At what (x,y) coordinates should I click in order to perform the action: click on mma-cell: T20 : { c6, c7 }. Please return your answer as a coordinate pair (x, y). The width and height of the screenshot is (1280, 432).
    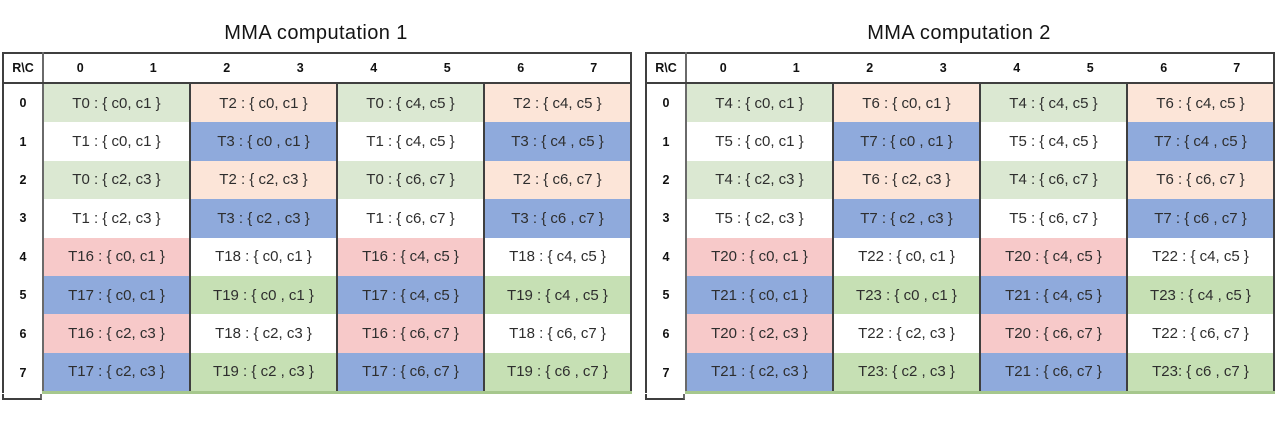
    Looking at the image, I should click on (1053, 333).